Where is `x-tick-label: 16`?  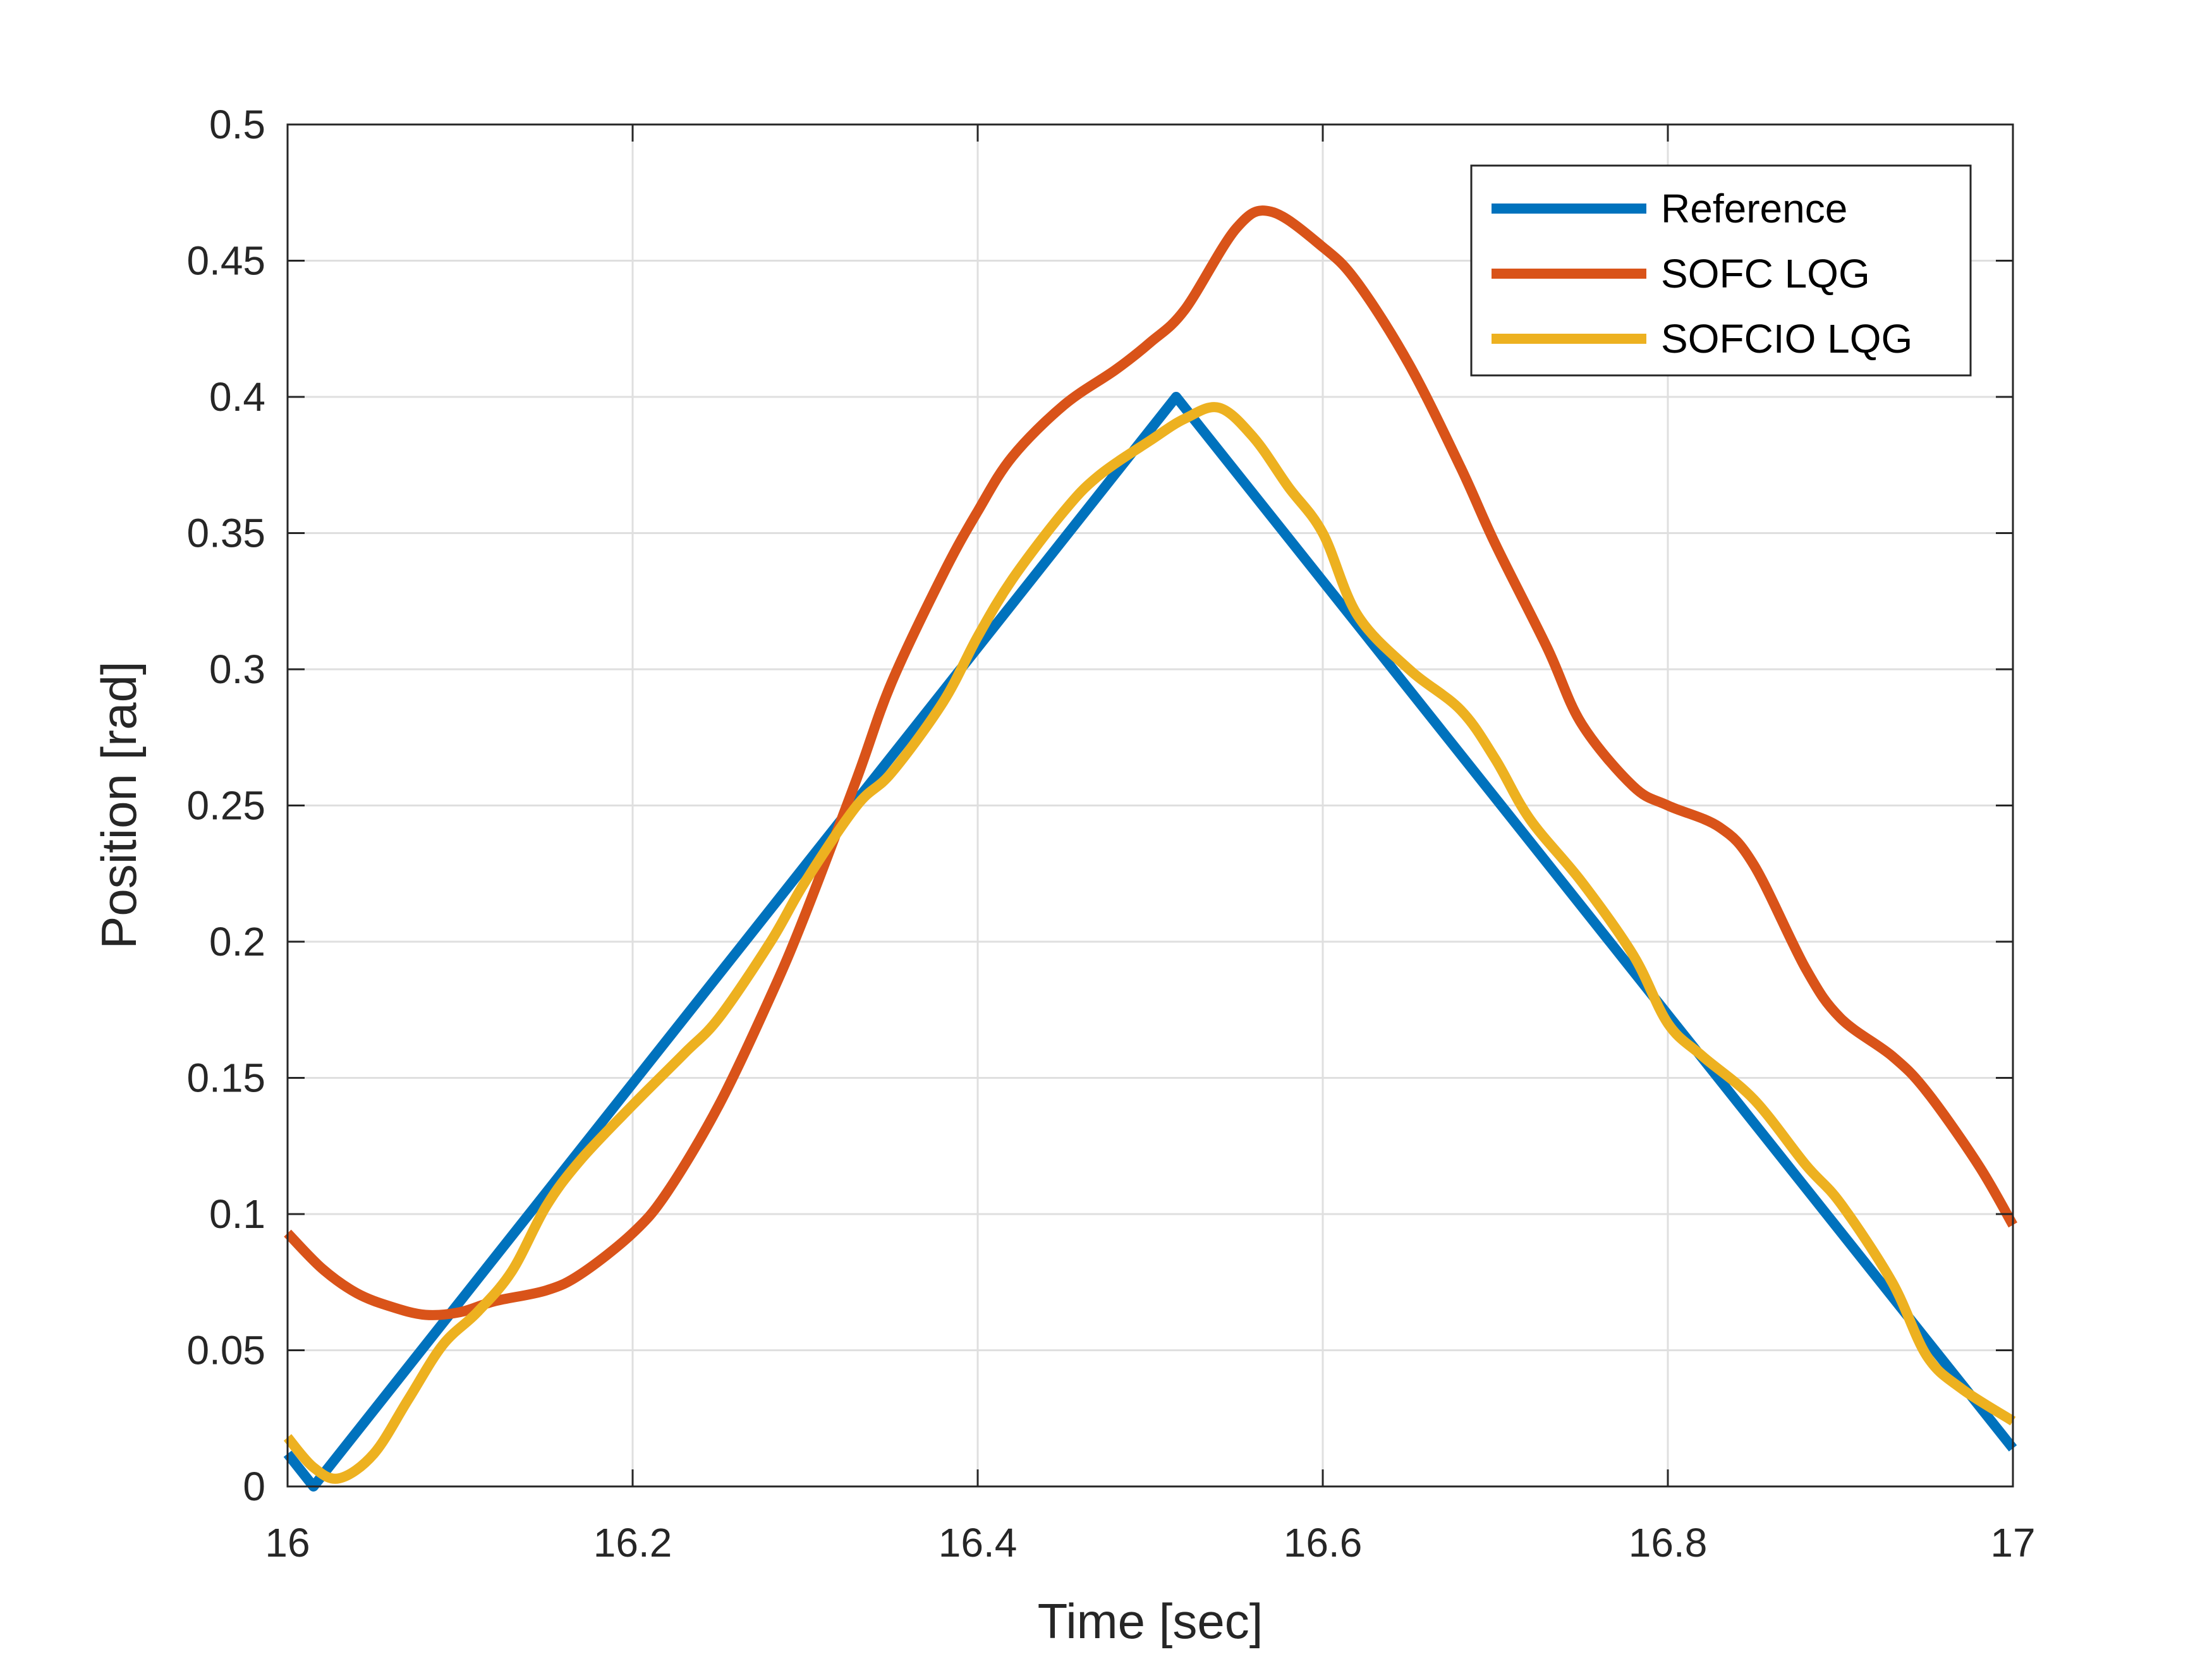
x-tick-label: 16 is located at coordinates (287, 1542).